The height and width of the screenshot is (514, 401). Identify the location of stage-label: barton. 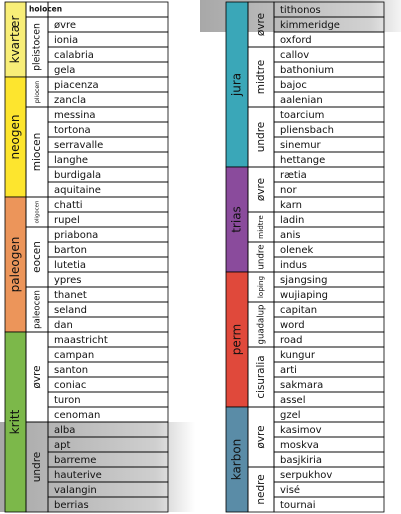
(70, 250).